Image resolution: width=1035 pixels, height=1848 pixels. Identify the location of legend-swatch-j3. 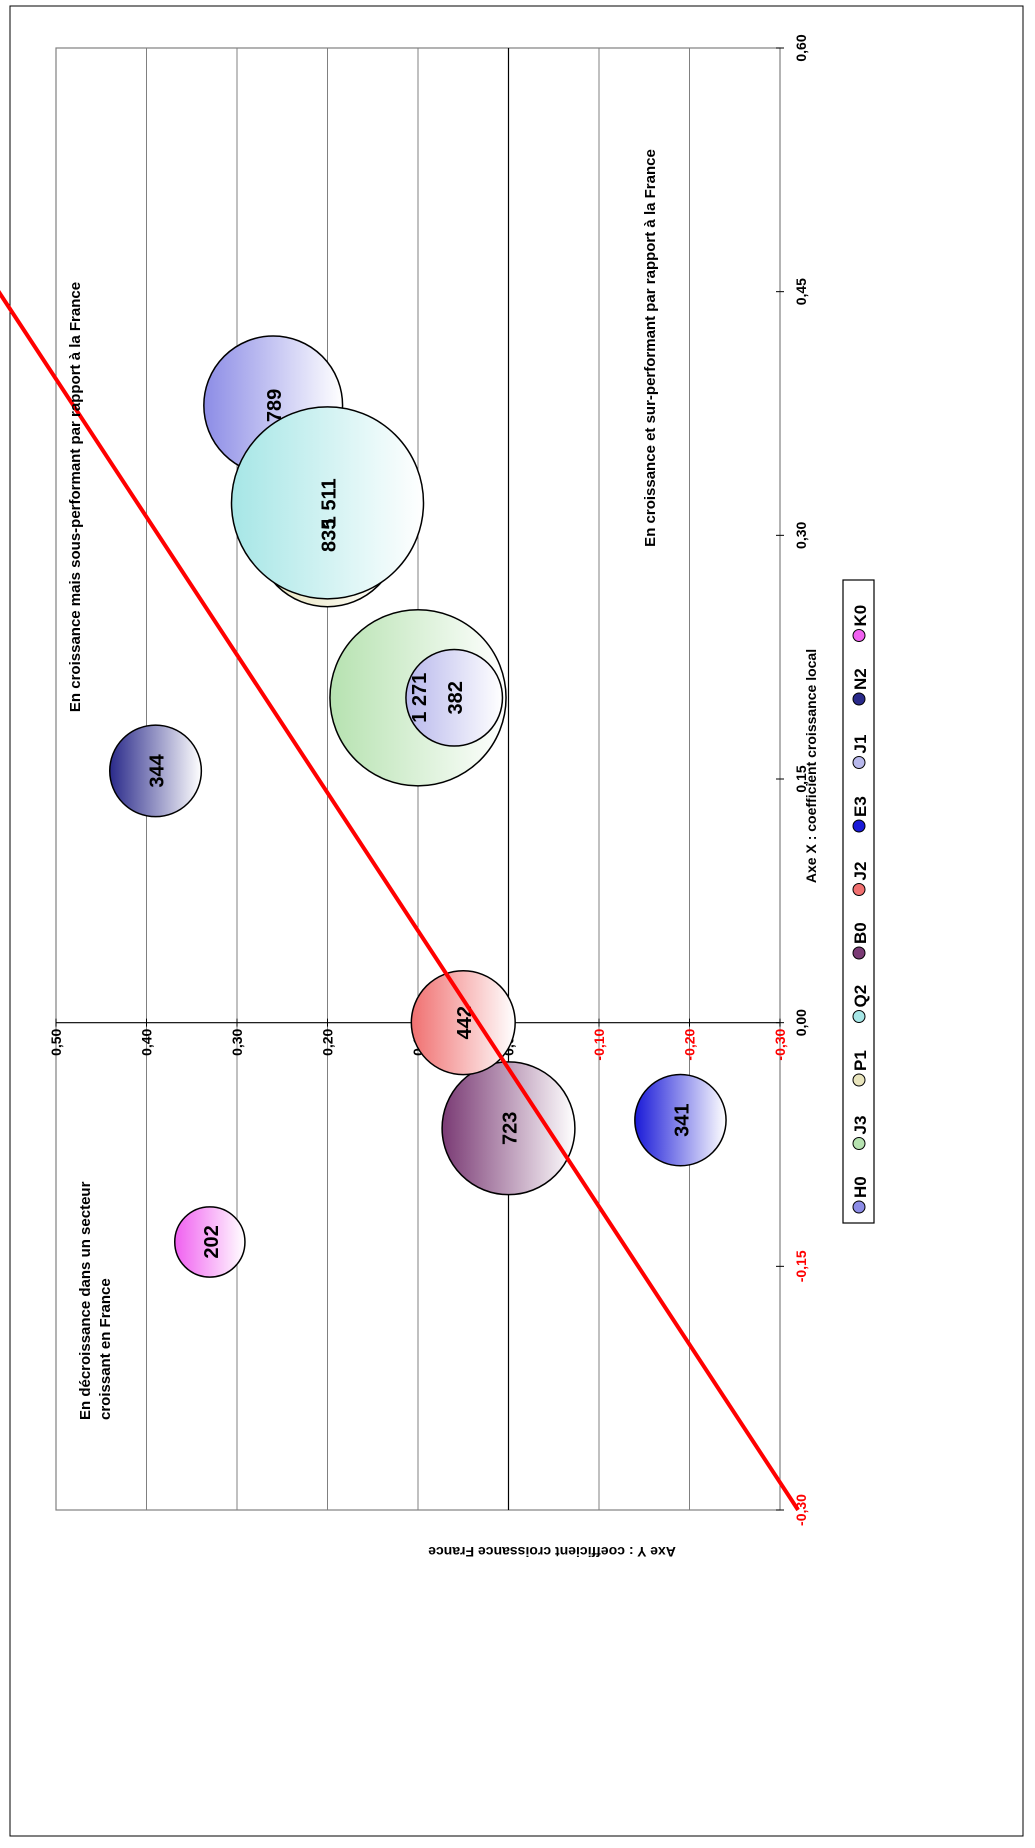
(859, 1143).